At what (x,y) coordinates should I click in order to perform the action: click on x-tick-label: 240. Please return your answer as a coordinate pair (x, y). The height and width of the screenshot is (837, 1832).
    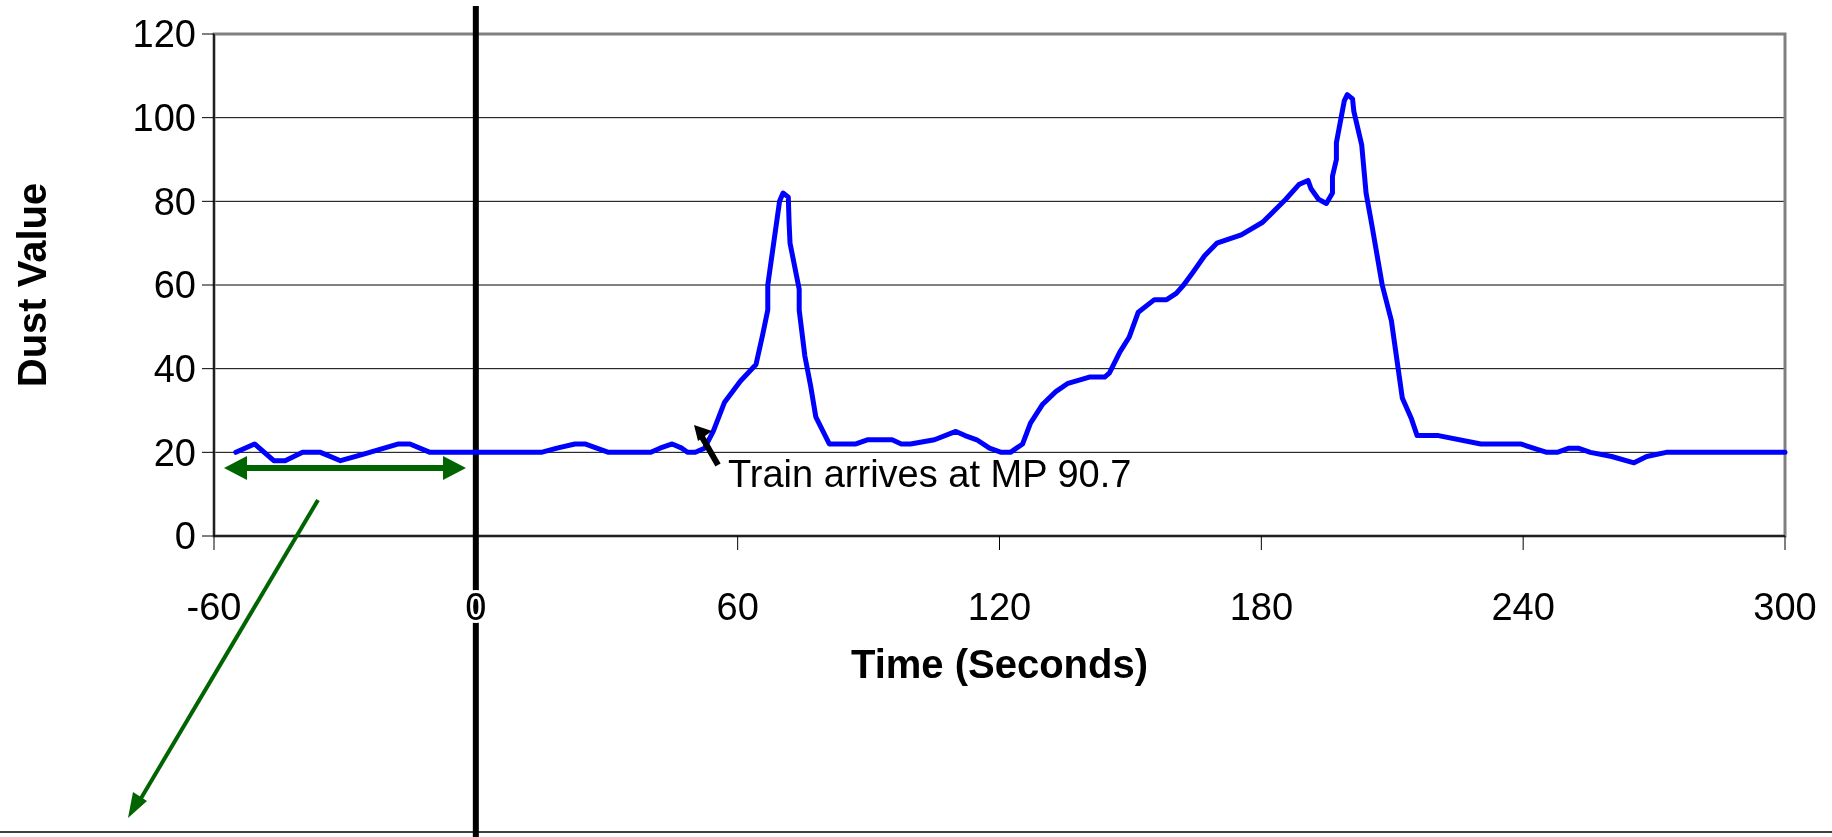
    Looking at the image, I should click on (1523, 607).